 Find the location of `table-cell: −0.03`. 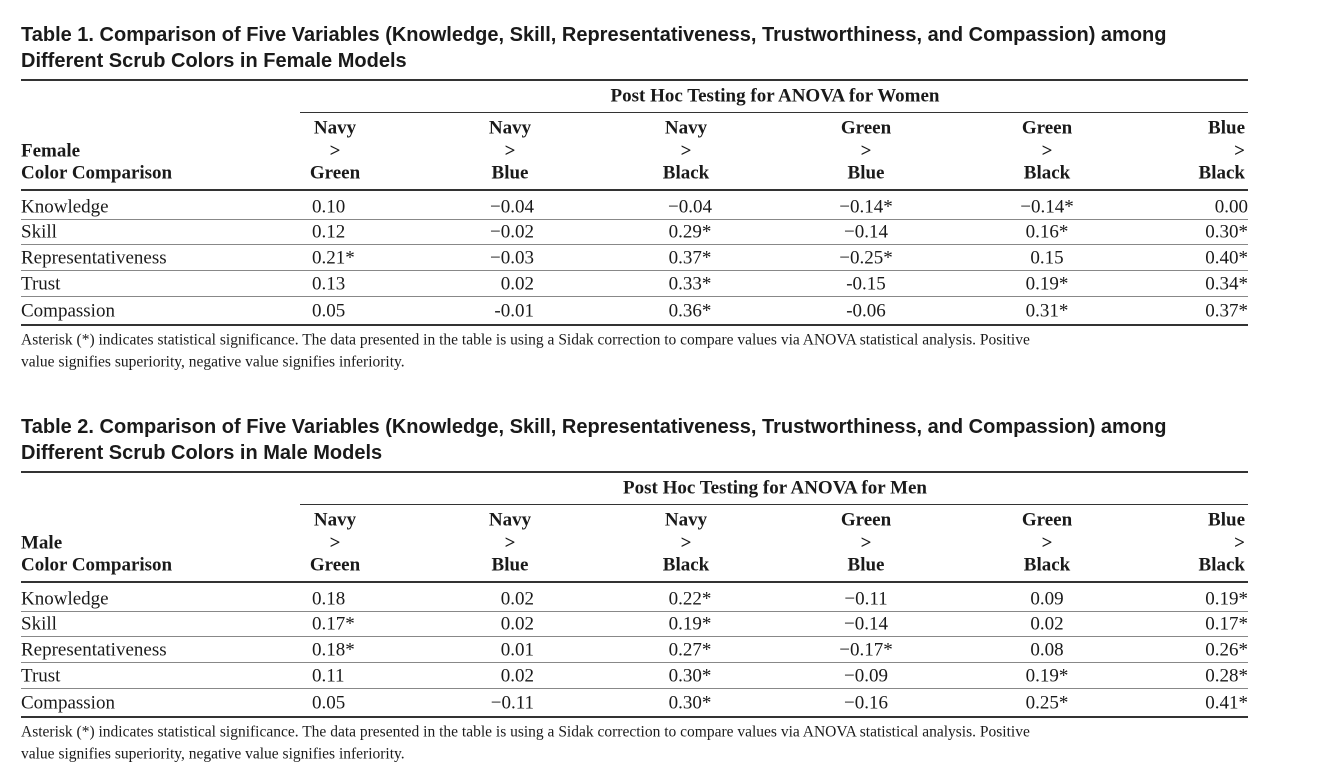

table-cell: −0.03 is located at coordinates (512, 258).